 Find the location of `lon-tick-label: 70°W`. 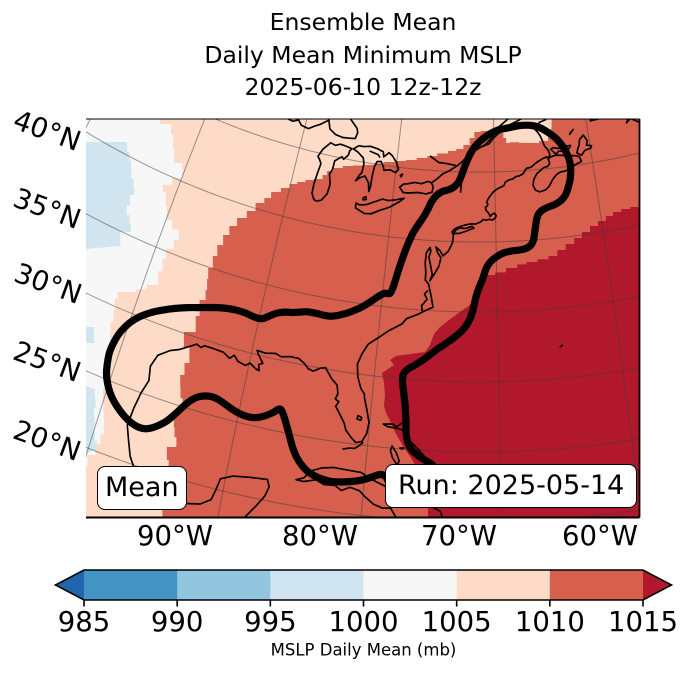

lon-tick-label: 70°W is located at coordinates (459, 536).